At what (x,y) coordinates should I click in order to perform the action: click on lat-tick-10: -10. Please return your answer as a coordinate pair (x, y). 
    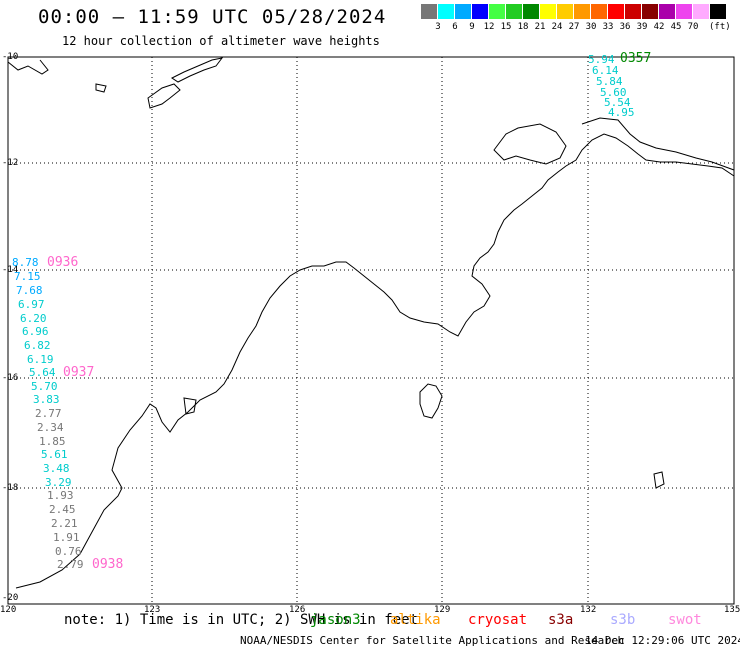
    Looking at the image, I should click on (10, 57).